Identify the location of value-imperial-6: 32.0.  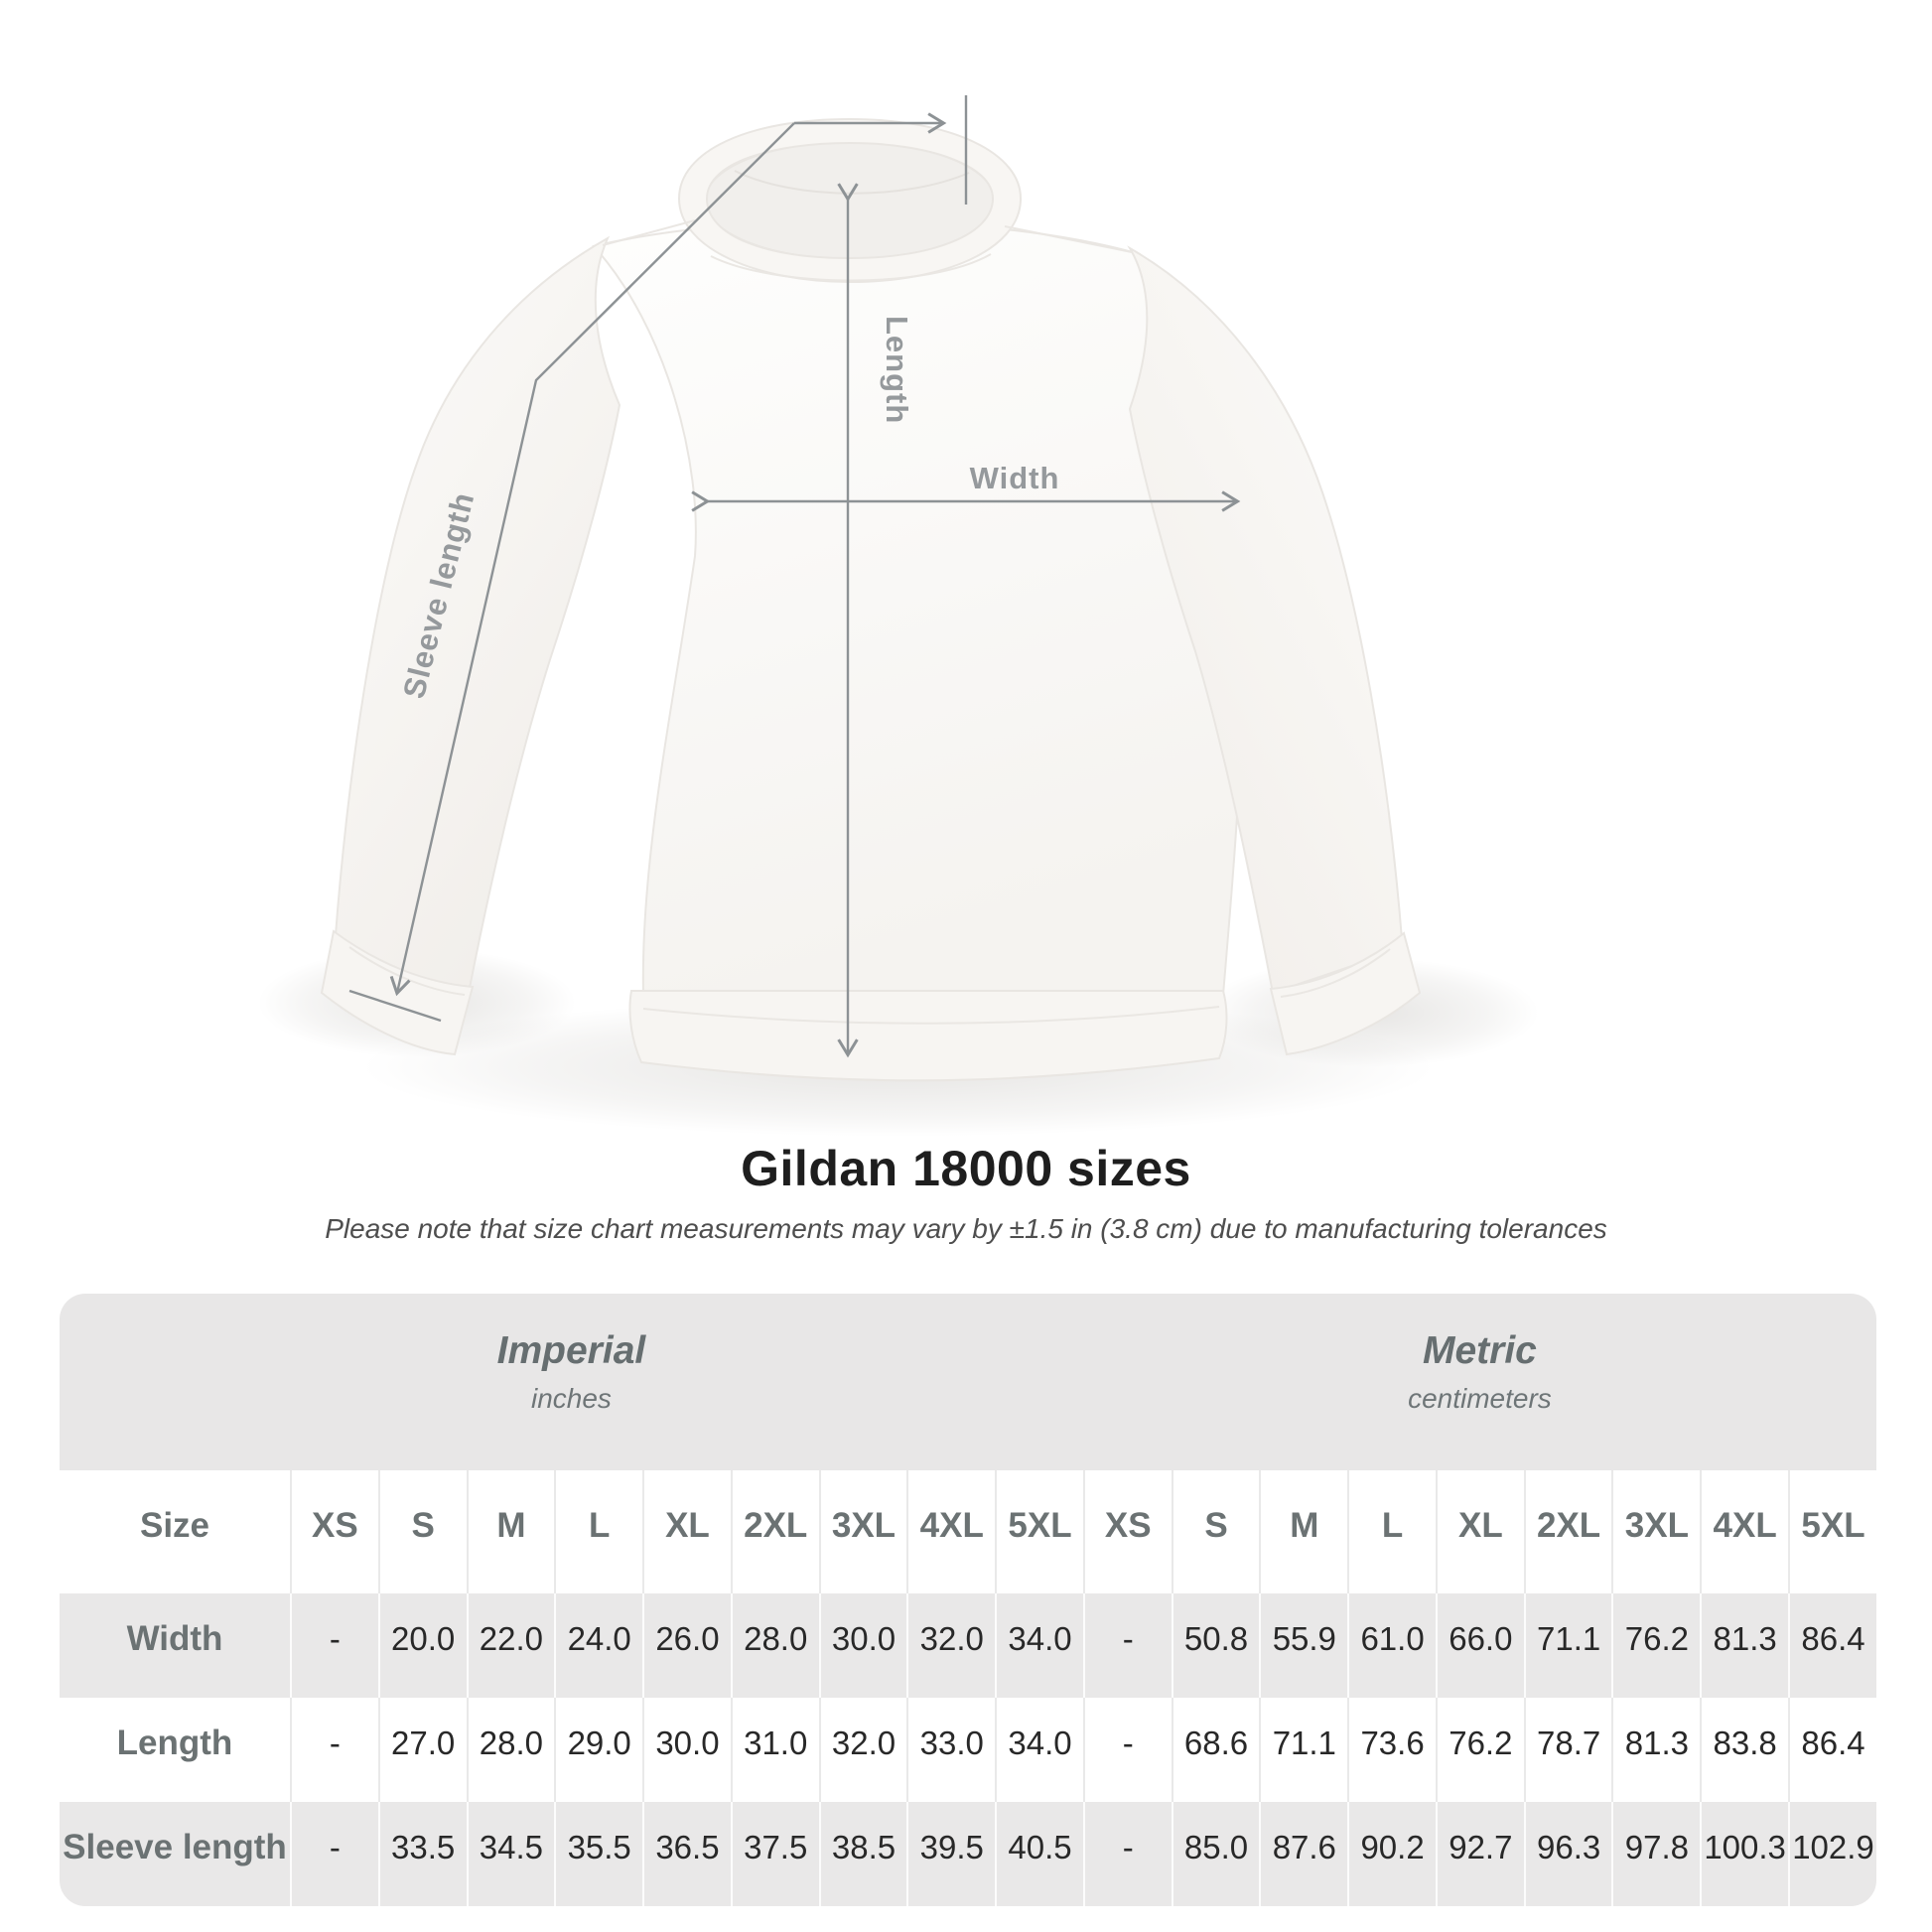
(862, 1750).